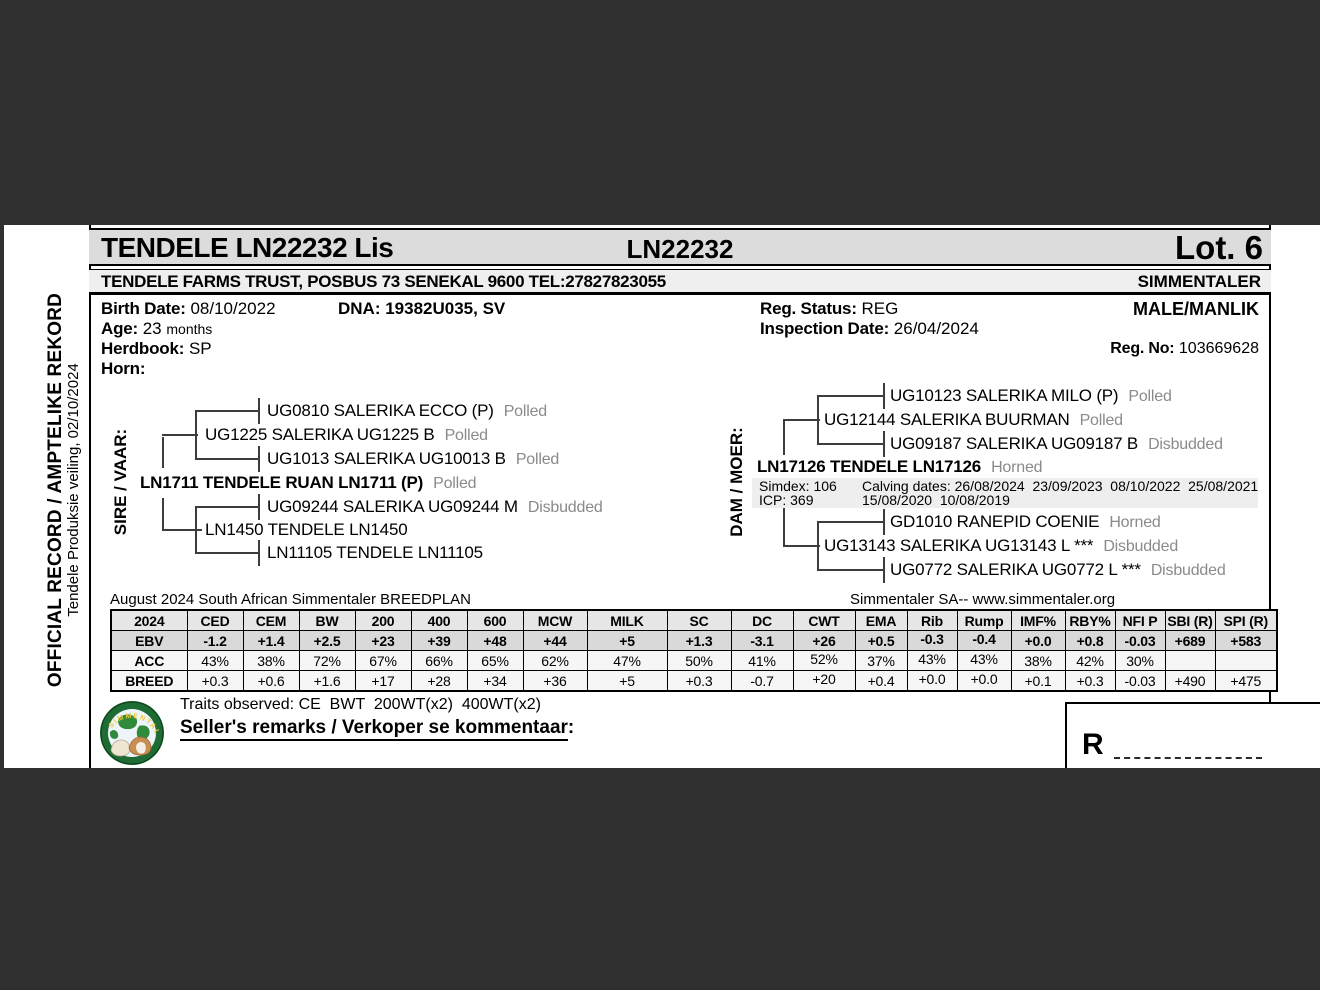 The image size is (1320, 990). What do you see at coordinates (306, 529) in the screenshot?
I see `sire-dam: LN1450 TENDELE LN1450` at bounding box center [306, 529].